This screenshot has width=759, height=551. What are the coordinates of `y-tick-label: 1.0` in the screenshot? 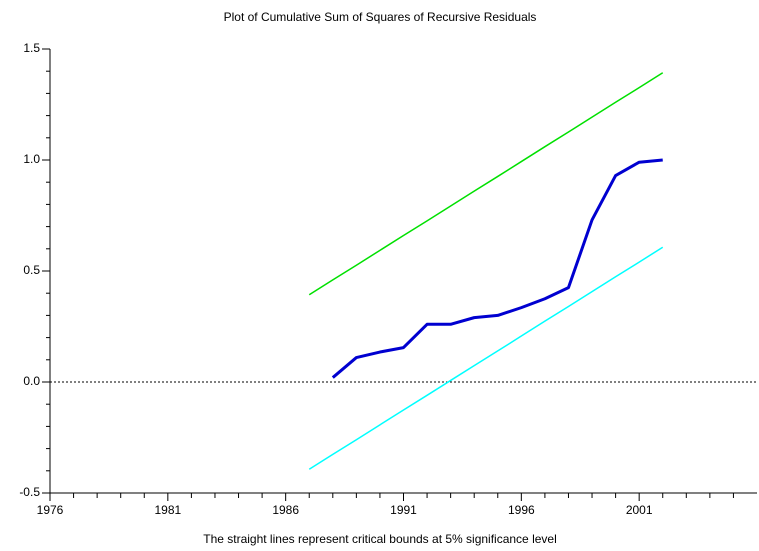 It's located at (31, 159).